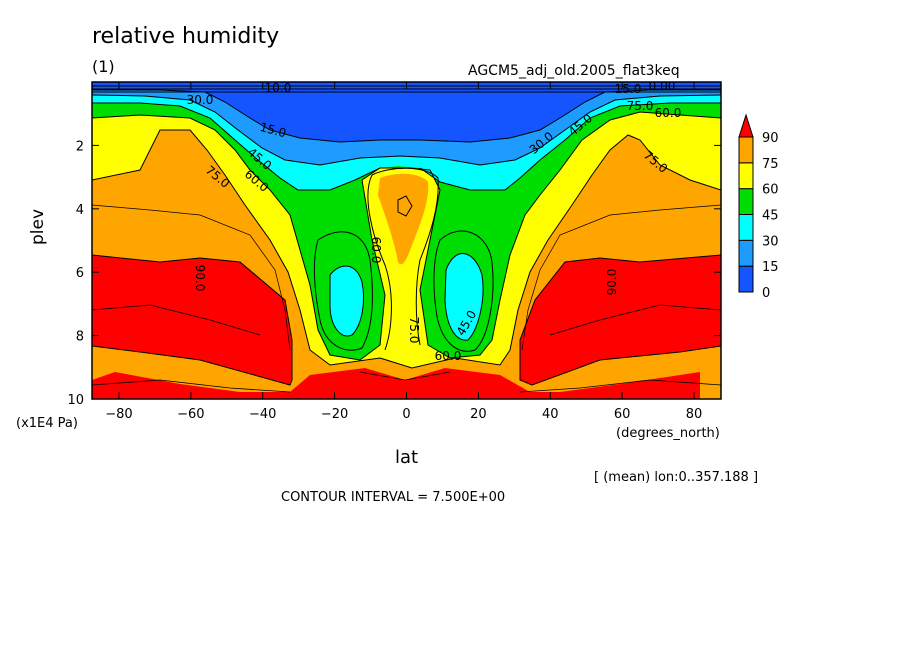 This screenshot has height=654, width=904. What do you see at coordinates (662, 86) in the screenshot?
I see `contour-label: 0.00` at bounding box center [662, 86].